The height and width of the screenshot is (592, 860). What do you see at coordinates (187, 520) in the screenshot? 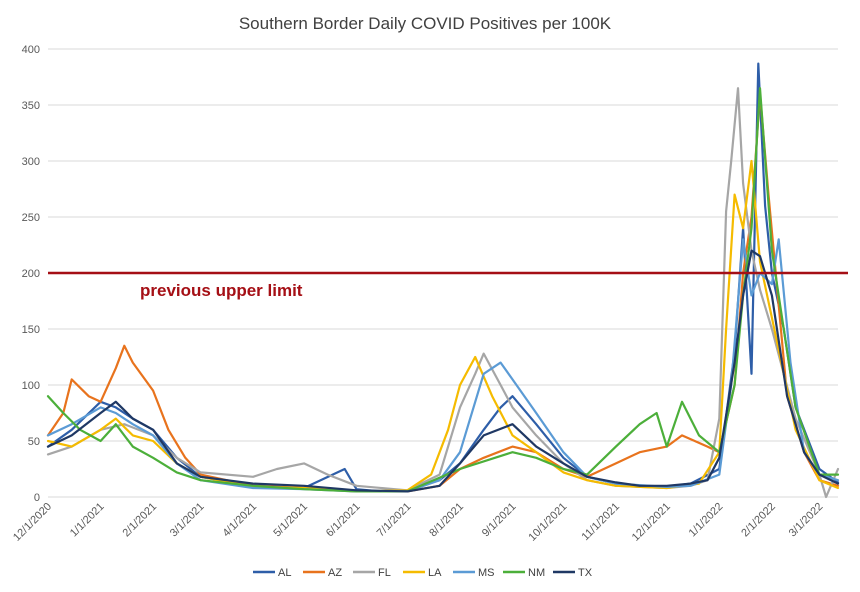
I see `x-tick-label: 3/1/2021` at bounding box center [187, 520].